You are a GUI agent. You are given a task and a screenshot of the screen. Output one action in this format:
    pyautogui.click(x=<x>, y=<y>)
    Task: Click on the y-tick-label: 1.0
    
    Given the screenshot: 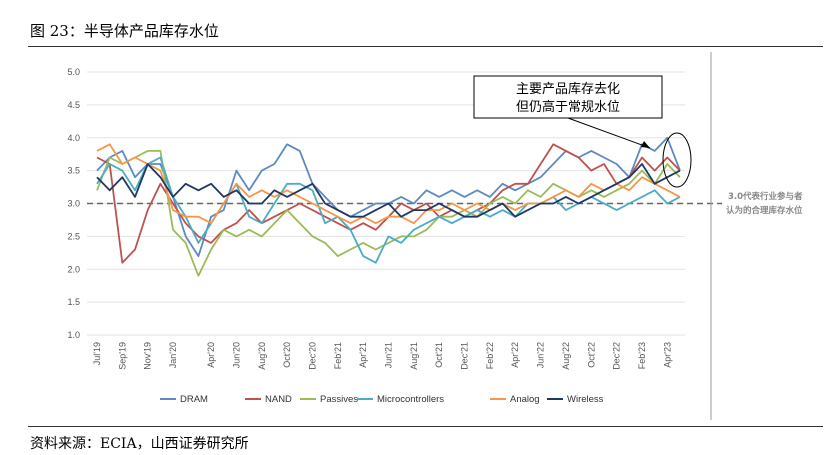 What is the action you would take?
    pyautogui.click(x=73, y=335)
    